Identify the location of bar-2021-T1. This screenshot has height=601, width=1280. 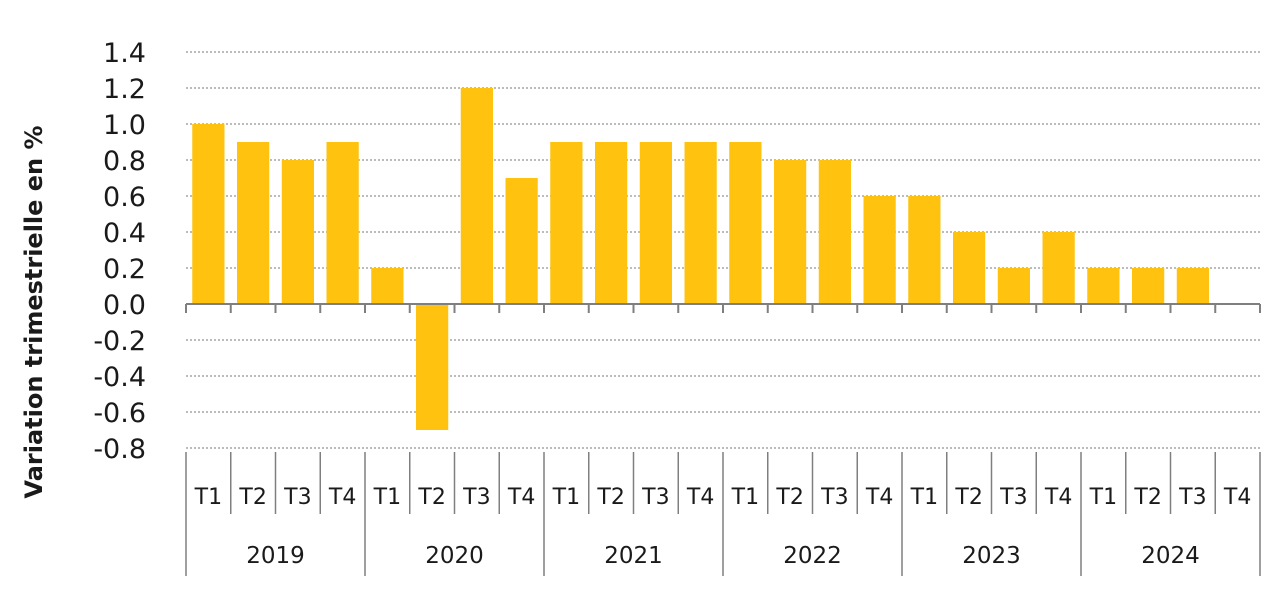
(566, 223).